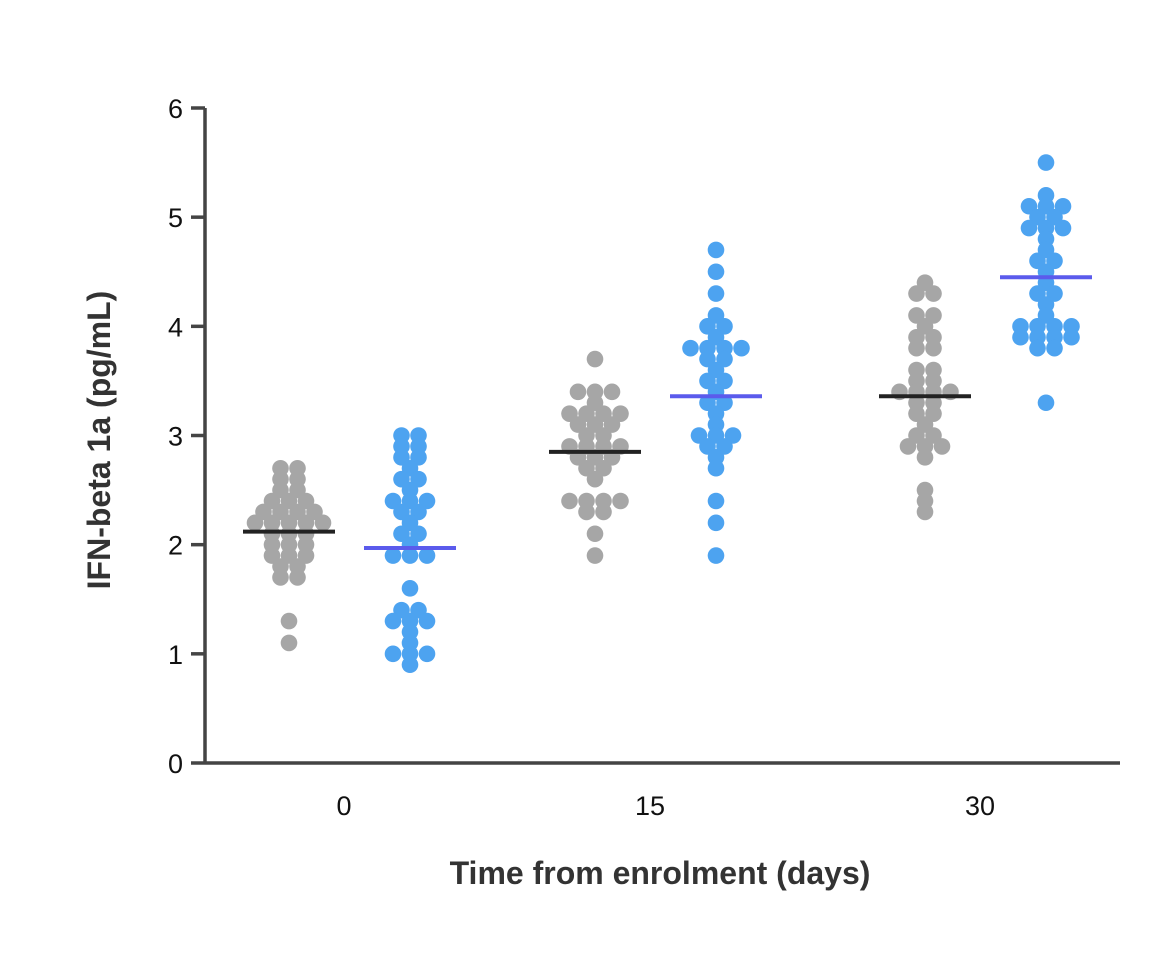 The width and height of the screenshot is (1176, 962). What do you see at coordinates (175, 655) in the screenshot?
I see `y-tick-label: 1` at bounding box center [175, 655].